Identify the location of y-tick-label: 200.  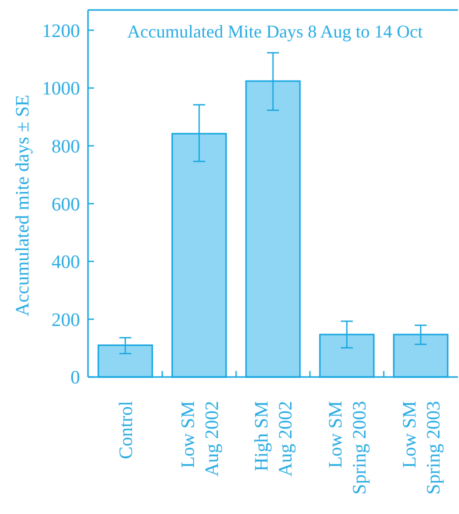
(66, 320).